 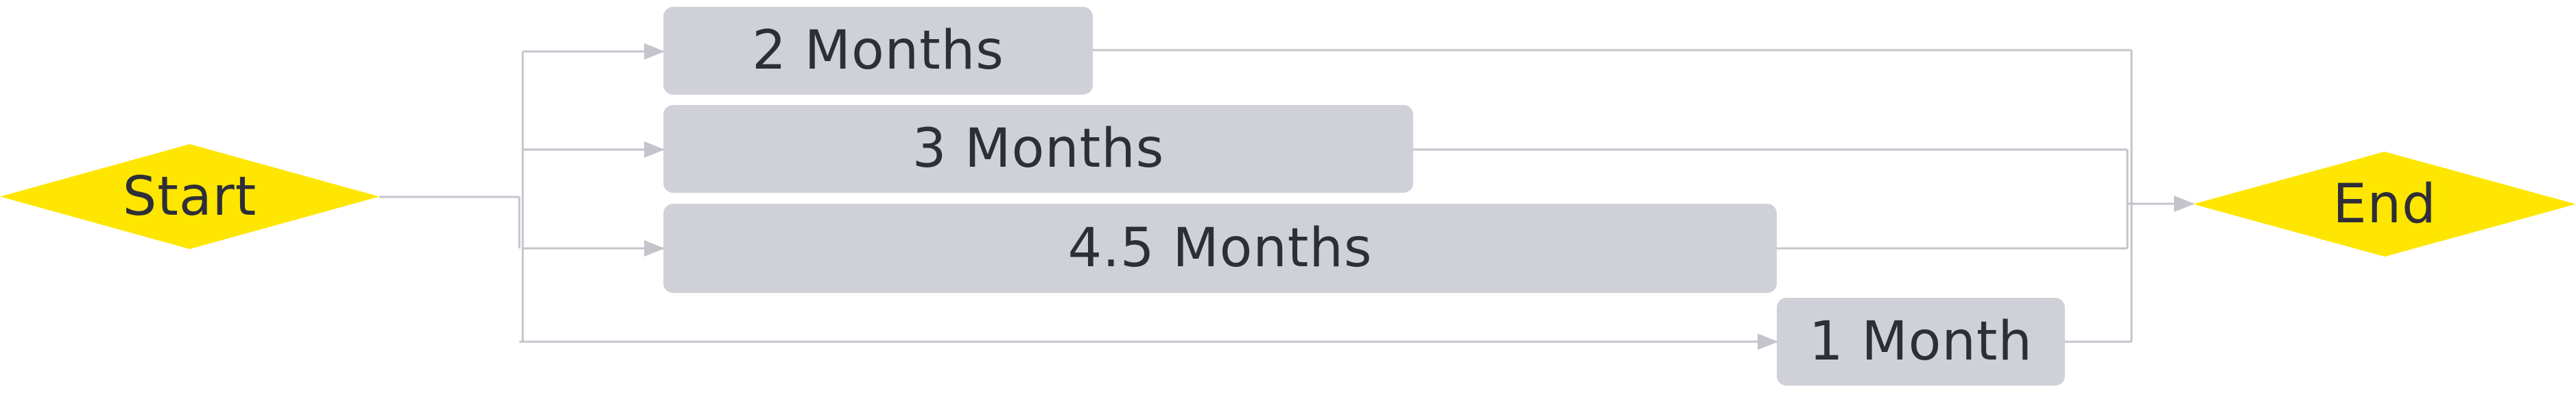 I want to click on task-2-months: 2 Months, so click(x=878, y=51).